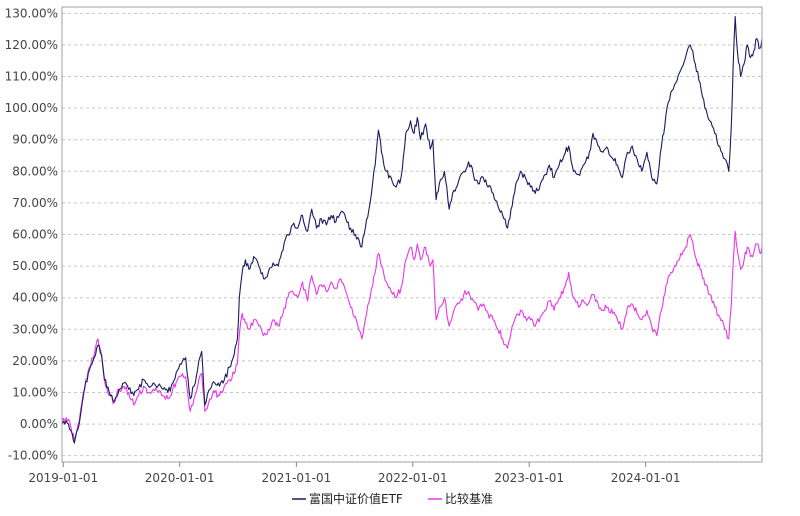 The width and height of the screenshot is (800, 516). I want to click on y-tick-label: 50.00%, so click(35, 266).